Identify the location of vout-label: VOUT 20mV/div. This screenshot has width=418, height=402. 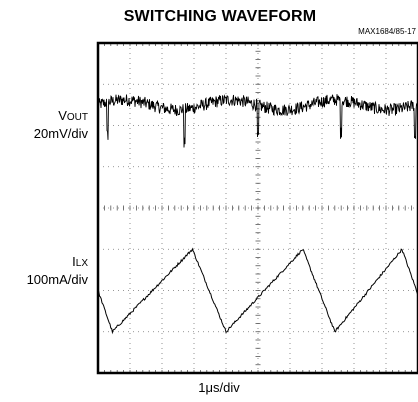
(44, 125).